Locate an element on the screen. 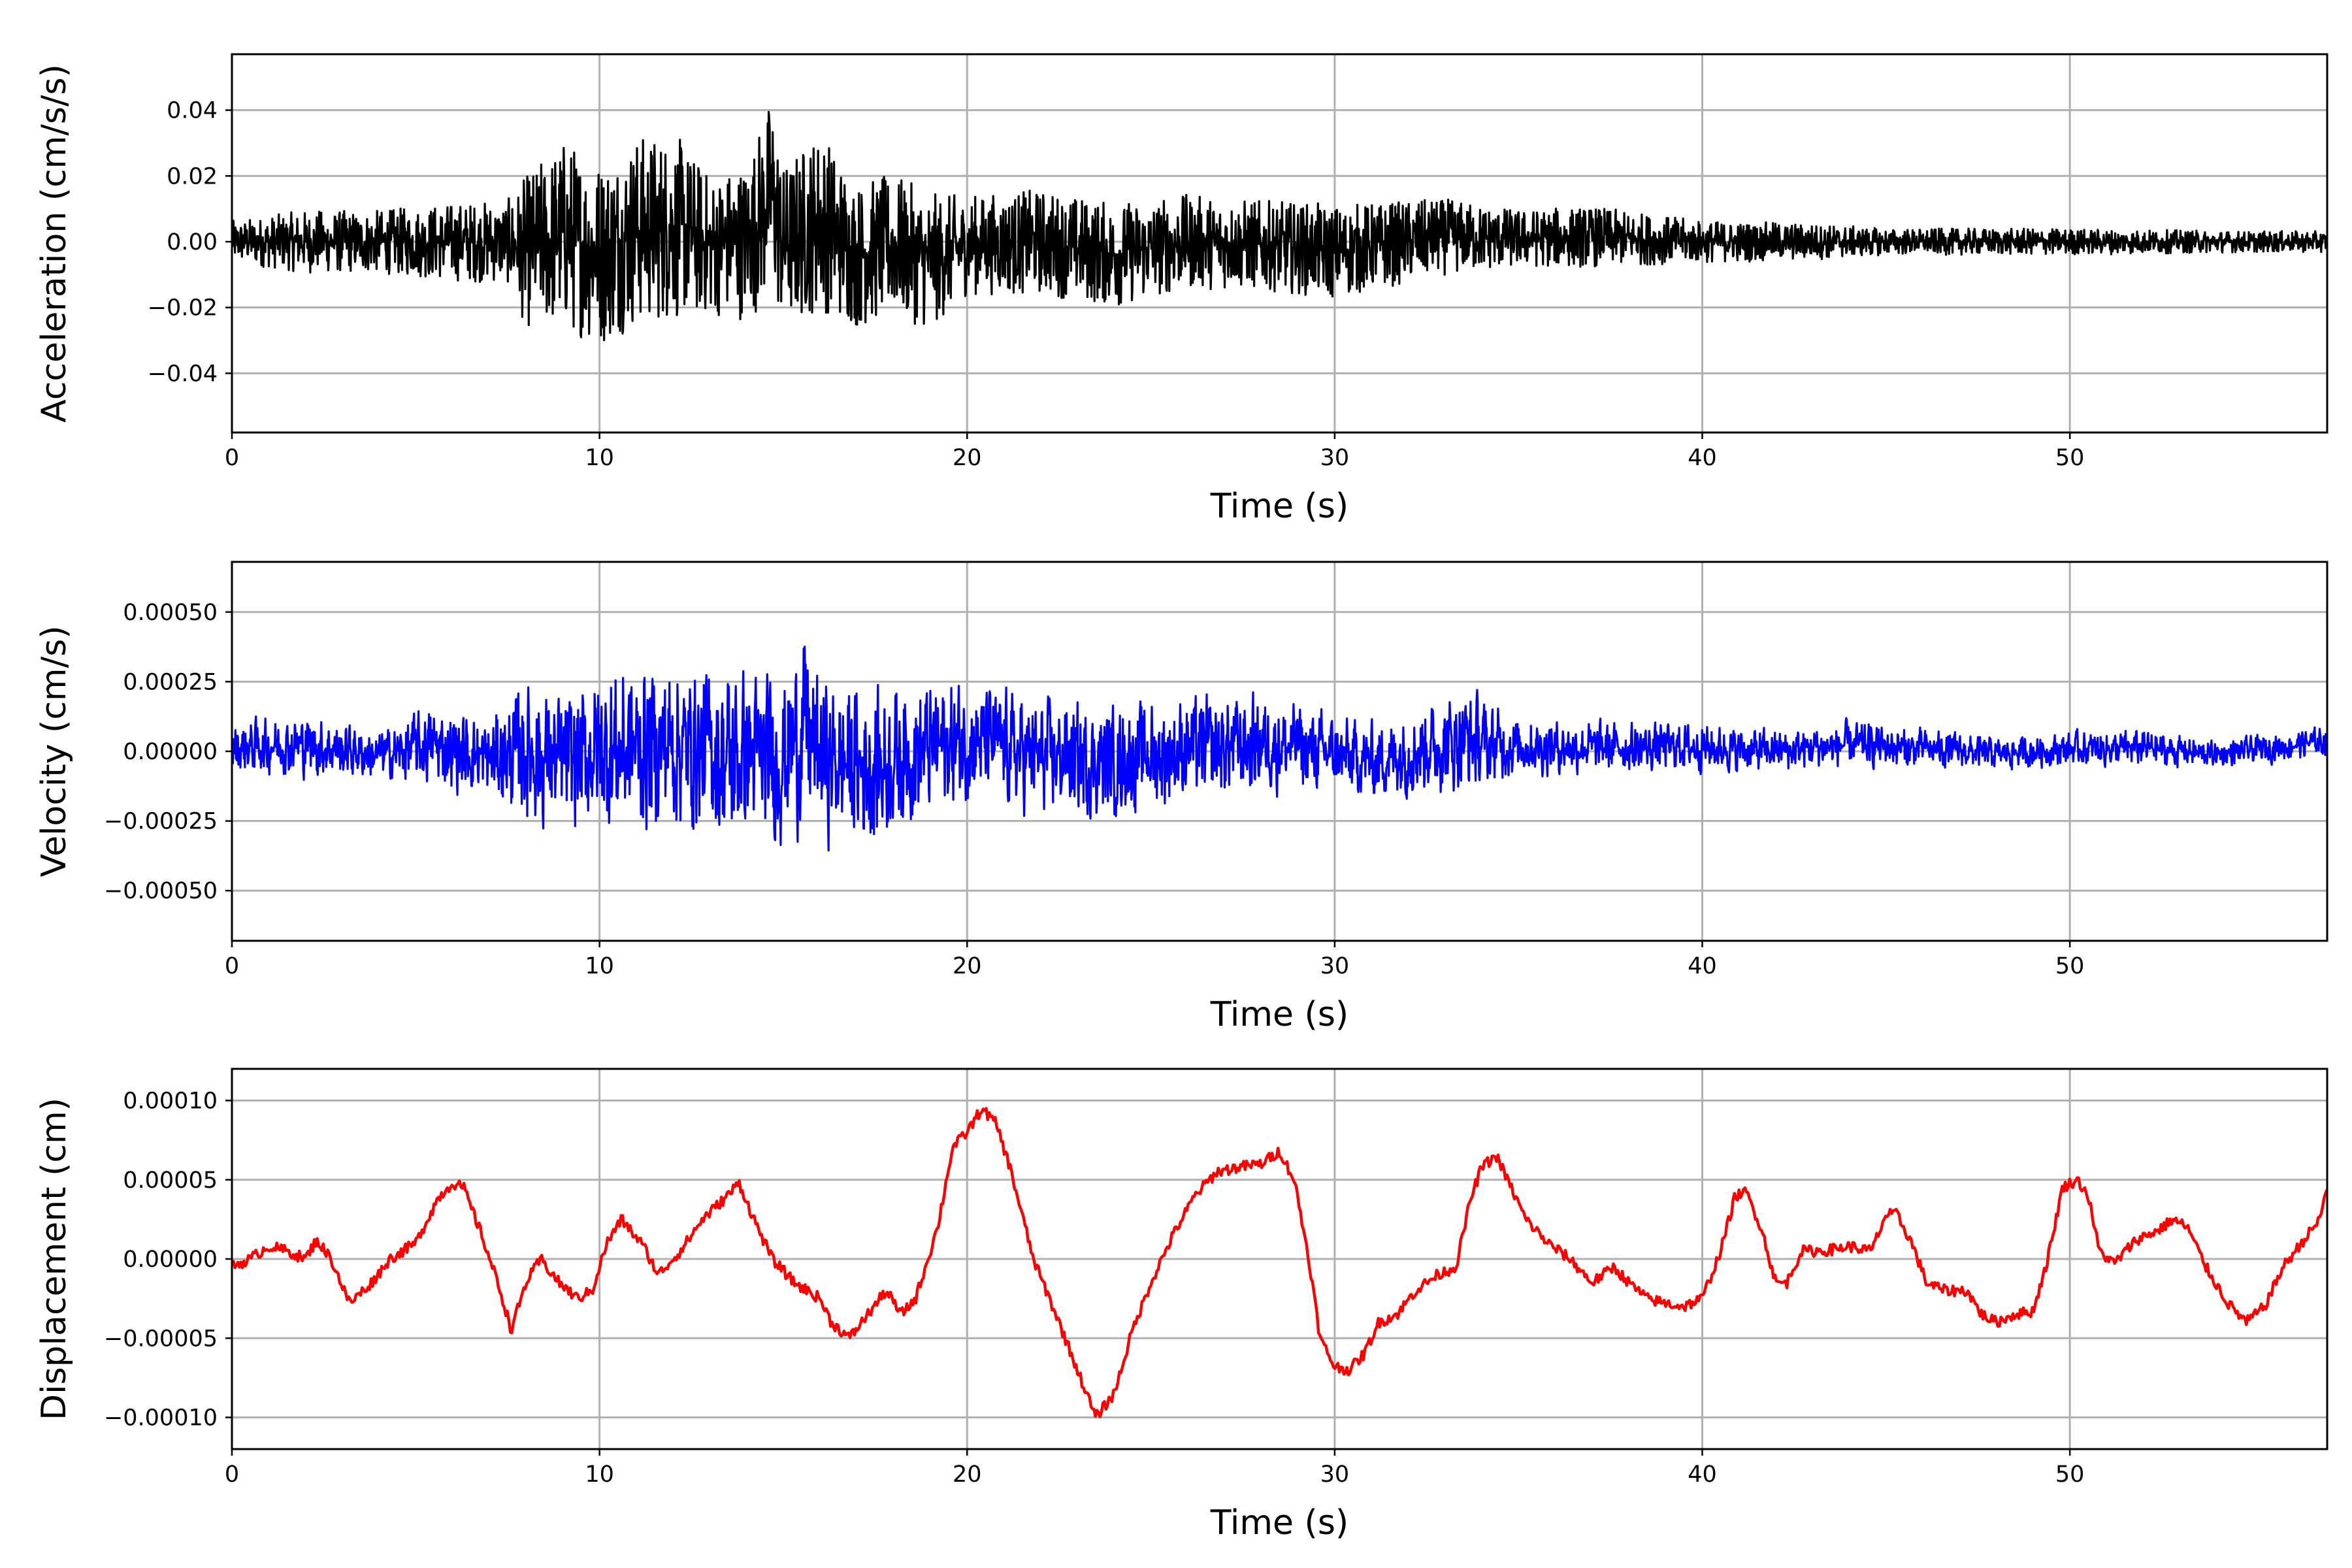 Image resolution: width=2352 pixels, height=1568 pixels. displacement-ytick-label-4: 0.00010 is located at coordinates (170, 1101).